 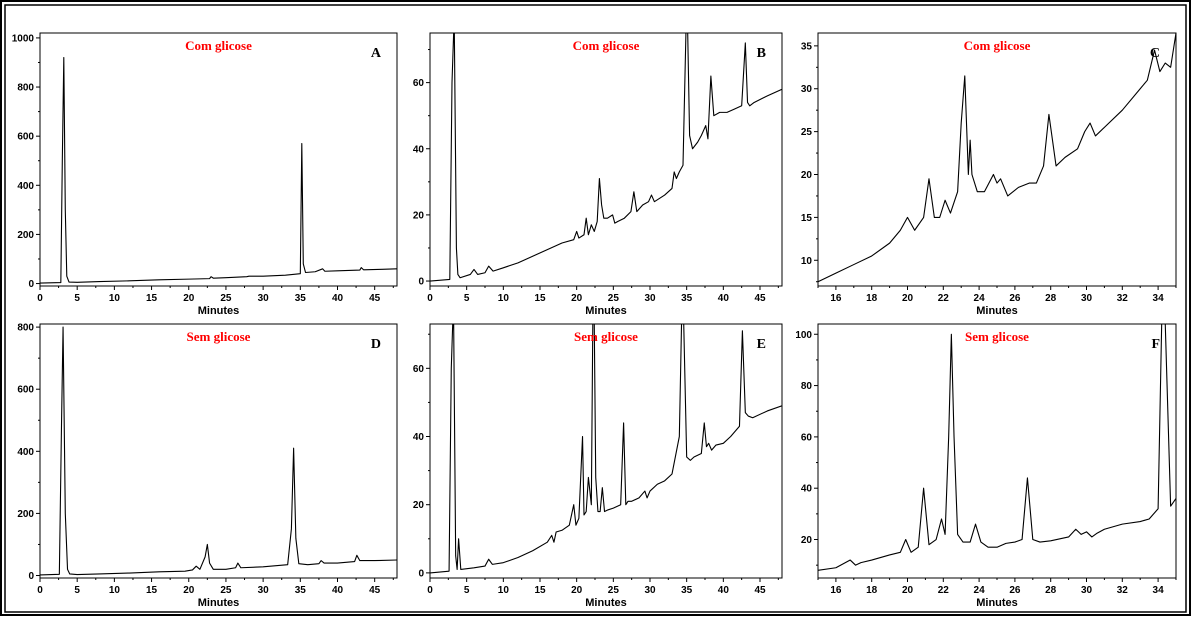 What do you see at coordinates (376, 344) in the screenshot?
I see `chart-3-letter: D` at bounding box center [376, 344].